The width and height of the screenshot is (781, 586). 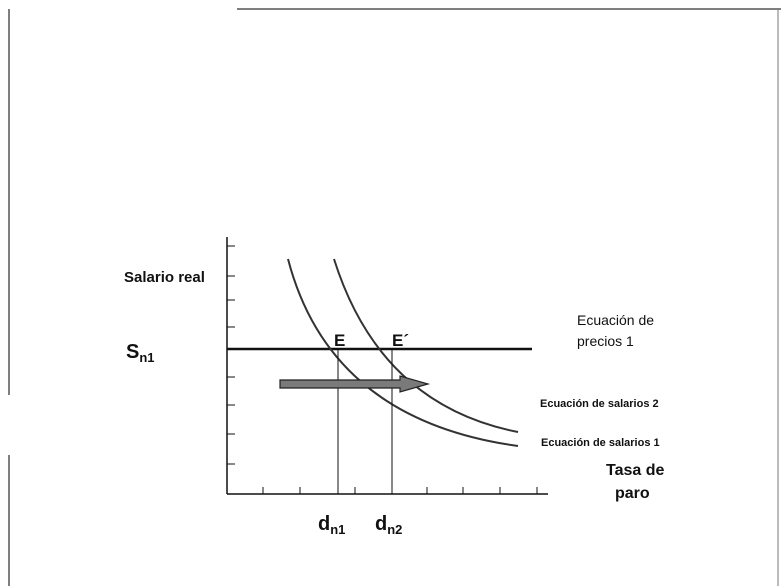 What do you see at coordinates (132, 352) in the screenshot?
I see `sn1-main: S` at bounding box center [132, 352].